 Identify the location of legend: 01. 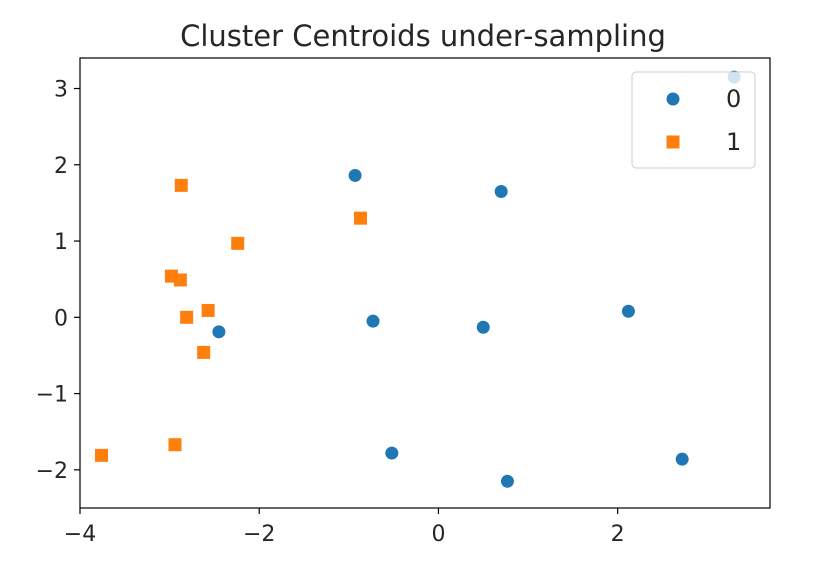
(693, 120).